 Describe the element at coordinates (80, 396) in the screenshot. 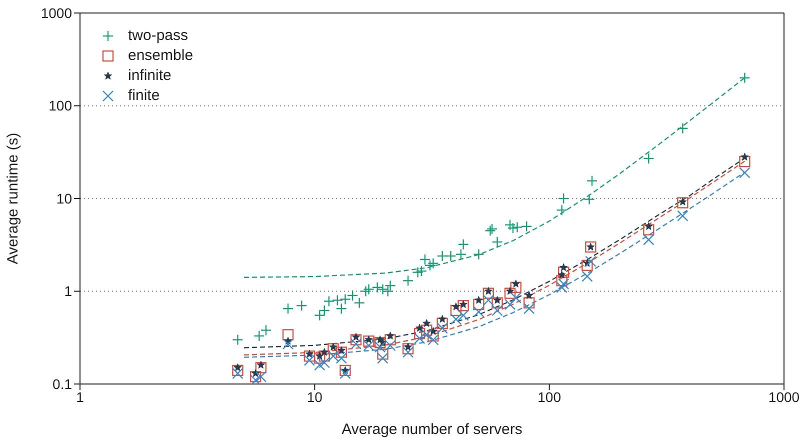

I see `x-tick-label: 1` at that location.